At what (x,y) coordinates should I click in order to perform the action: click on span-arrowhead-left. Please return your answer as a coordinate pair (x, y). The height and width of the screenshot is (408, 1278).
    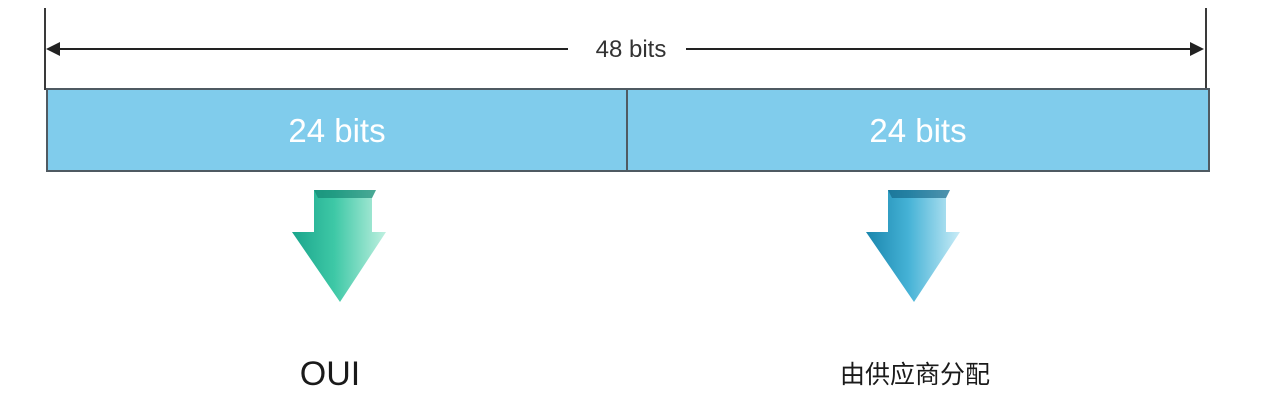
    Looking at the image, I should click on (53, 49).